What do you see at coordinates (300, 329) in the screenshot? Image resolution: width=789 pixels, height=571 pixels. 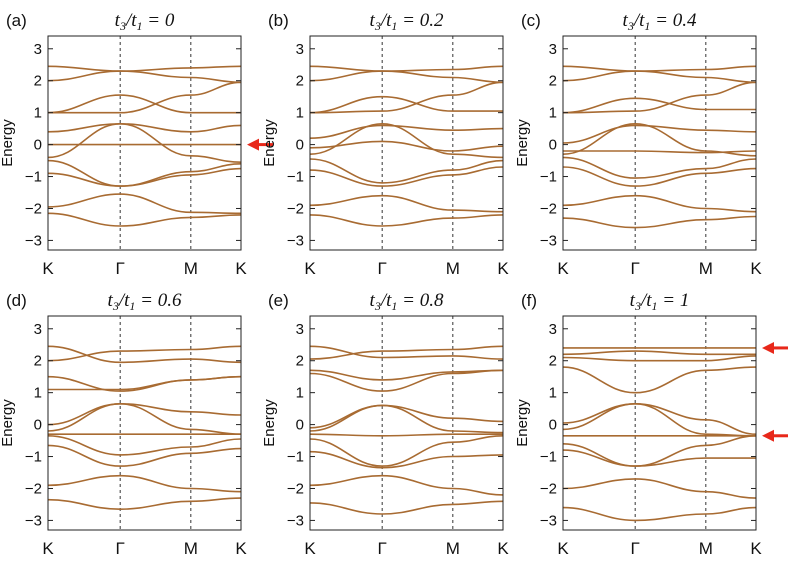 I see `panel-e-ytick-label-3: 3` at bounding box center [300, 329].